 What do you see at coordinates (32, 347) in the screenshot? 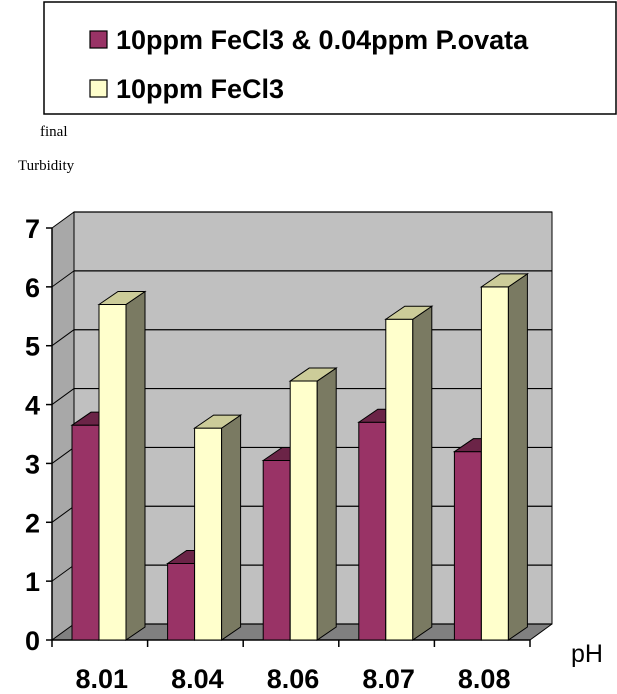
I see `y-tick-label: 5` at bounding box center [32, 347].